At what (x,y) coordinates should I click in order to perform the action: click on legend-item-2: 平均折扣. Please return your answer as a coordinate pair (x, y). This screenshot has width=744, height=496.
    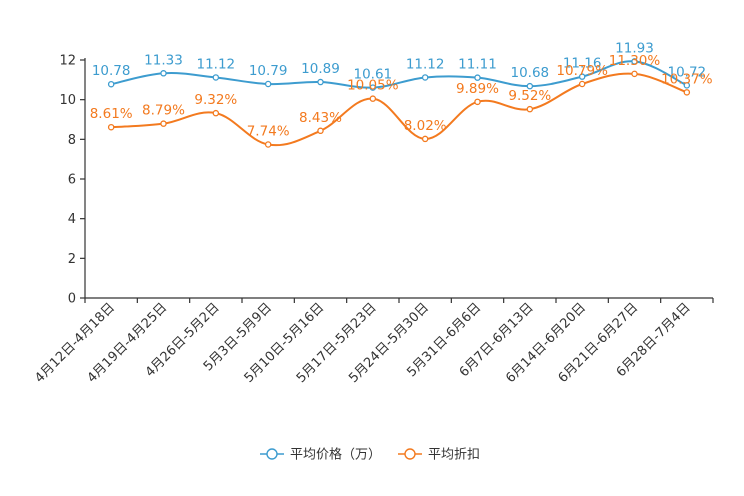
    Looking at the image, I should click on (439, 455).